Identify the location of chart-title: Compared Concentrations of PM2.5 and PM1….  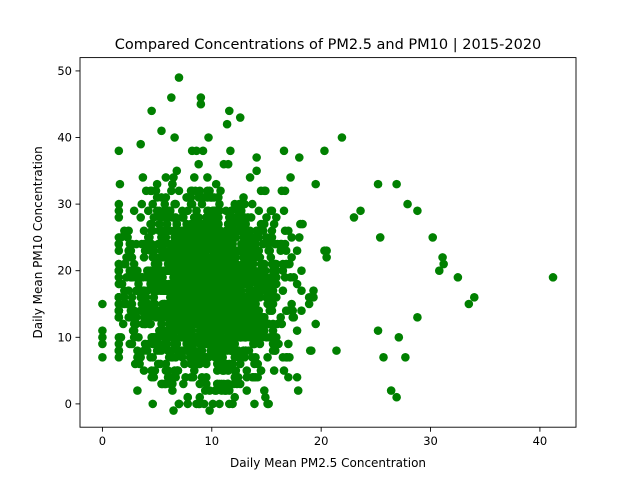
(328, 45).